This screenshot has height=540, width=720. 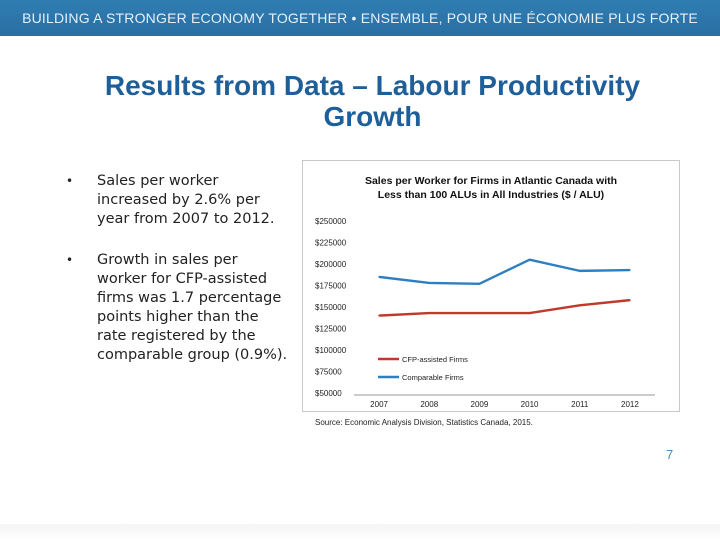 What do you see at coordinates (630, 404) in the screenshot?
I see `x-tick-label: 2012` at bounding box center [630, 404].